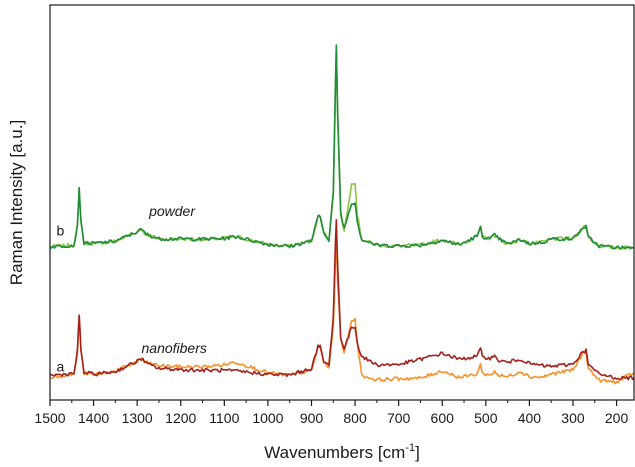 The width and height of the screenshot is (635, 467). What do you see at coordinates (180, 418) in the screenshot?
I see `x-tick-label: 1200` at bounding box center [180, 418].